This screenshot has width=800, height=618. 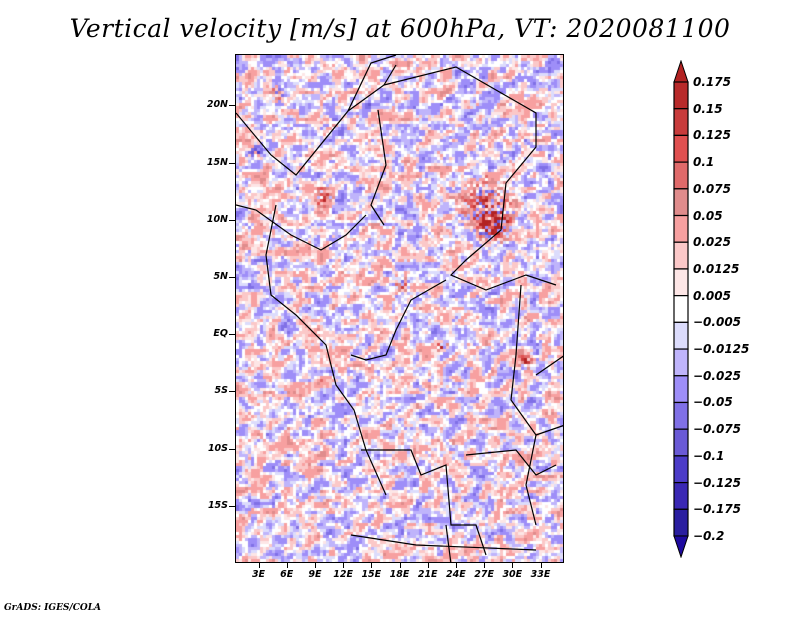 What do you see at coordinates (708, 215) in the screenshot?
I see `colorbar-label: 0.05` at bounding box center [708, 215].